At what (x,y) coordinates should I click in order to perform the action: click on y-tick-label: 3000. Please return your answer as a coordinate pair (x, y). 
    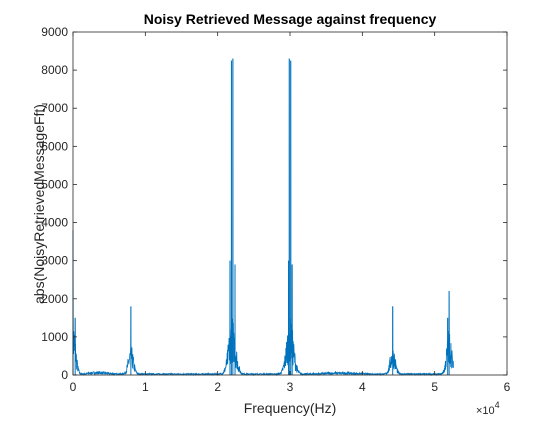
    Looking at the image, I should click on (54, 261).